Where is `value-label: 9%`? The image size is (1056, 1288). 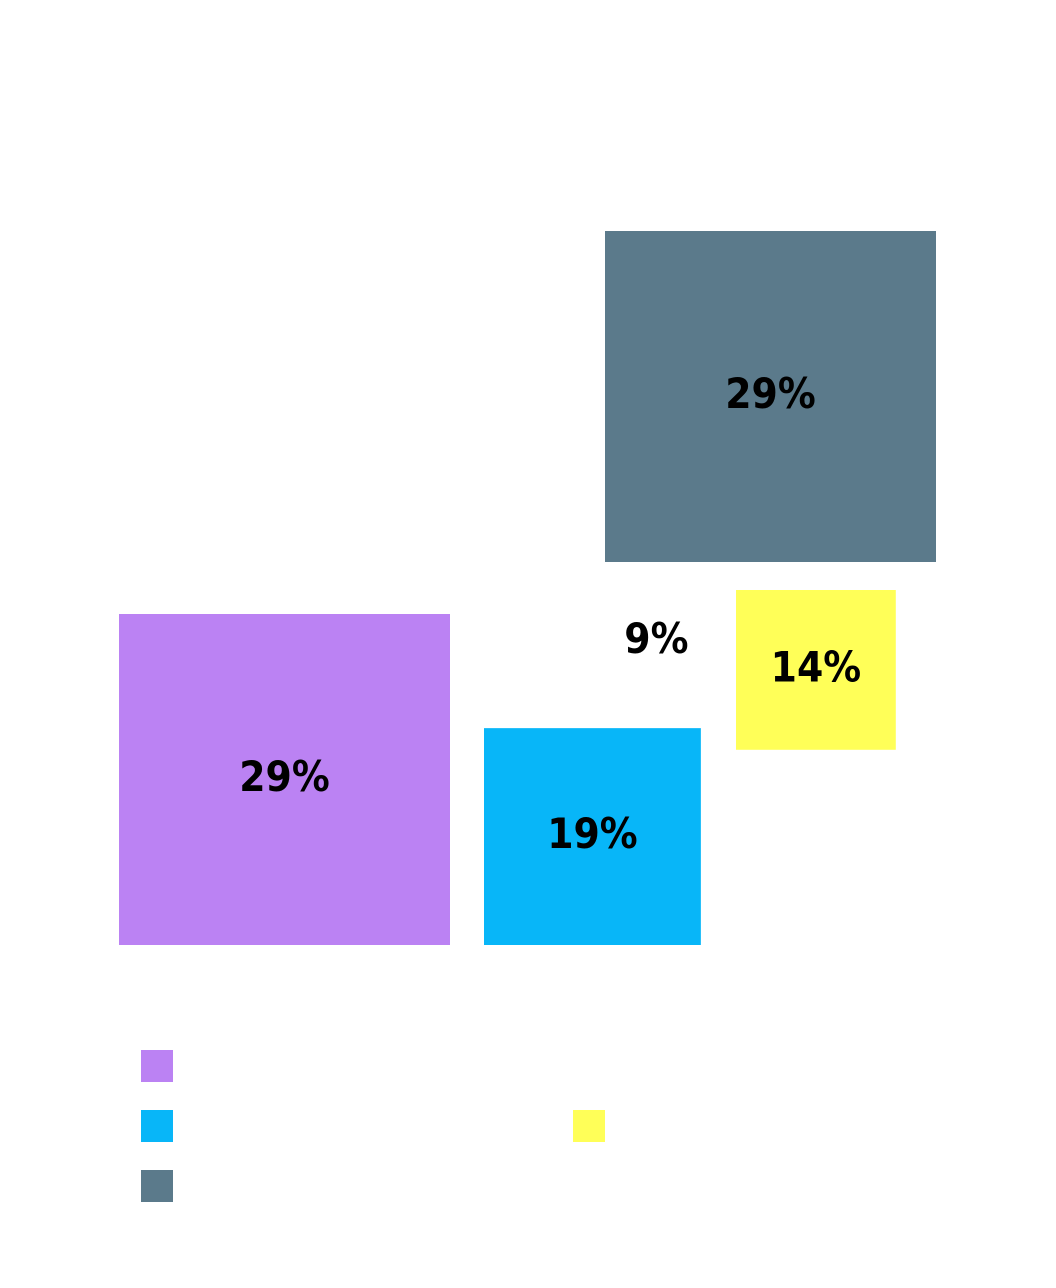
value-label: 9% is located at coordinates (656, 638).